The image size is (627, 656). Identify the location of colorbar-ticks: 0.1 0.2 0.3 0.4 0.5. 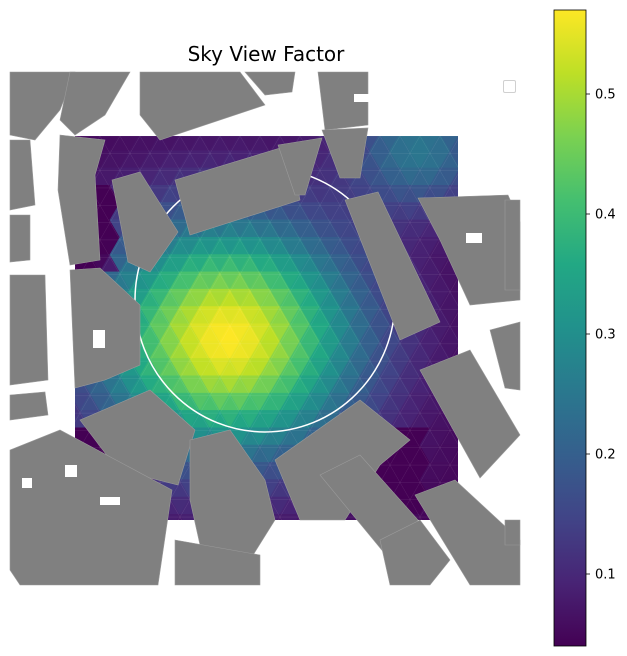
(601, 335).